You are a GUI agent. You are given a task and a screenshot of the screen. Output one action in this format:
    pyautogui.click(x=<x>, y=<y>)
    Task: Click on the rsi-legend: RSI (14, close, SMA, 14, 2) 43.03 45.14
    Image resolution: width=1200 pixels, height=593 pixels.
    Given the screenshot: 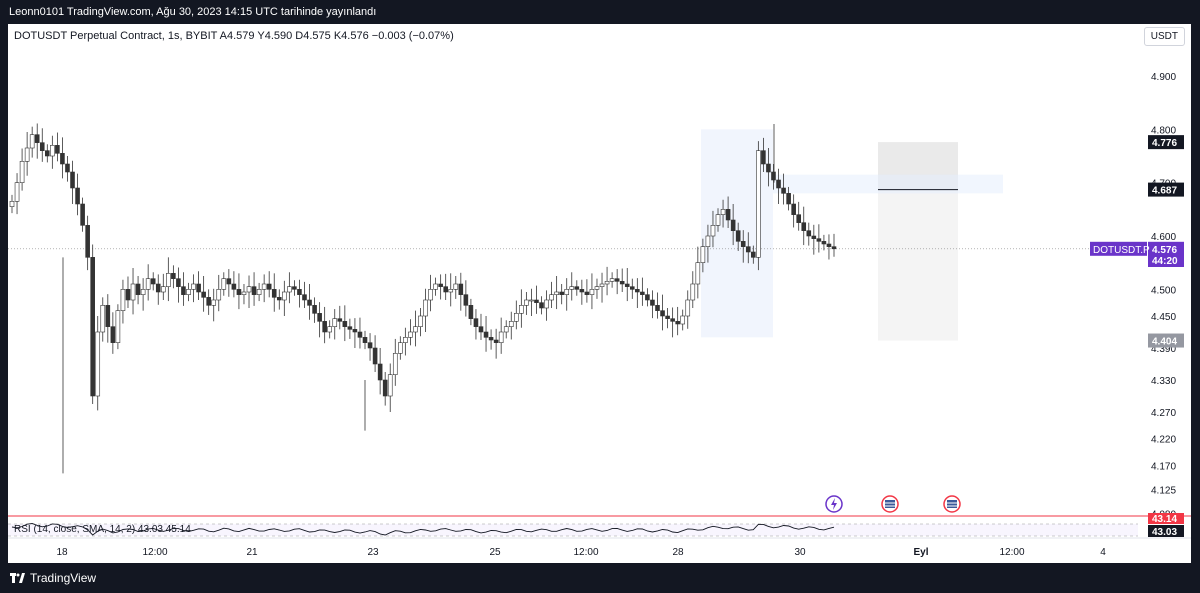 What is the action you would take?
    pyautogui.click(x=102, y=529)
    